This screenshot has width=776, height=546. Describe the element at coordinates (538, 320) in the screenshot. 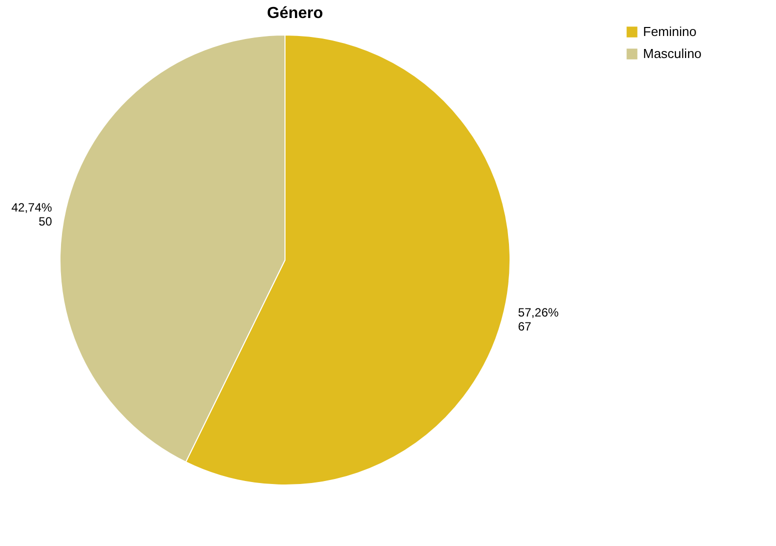

I see `data-label: 57,26% 67` at that location.